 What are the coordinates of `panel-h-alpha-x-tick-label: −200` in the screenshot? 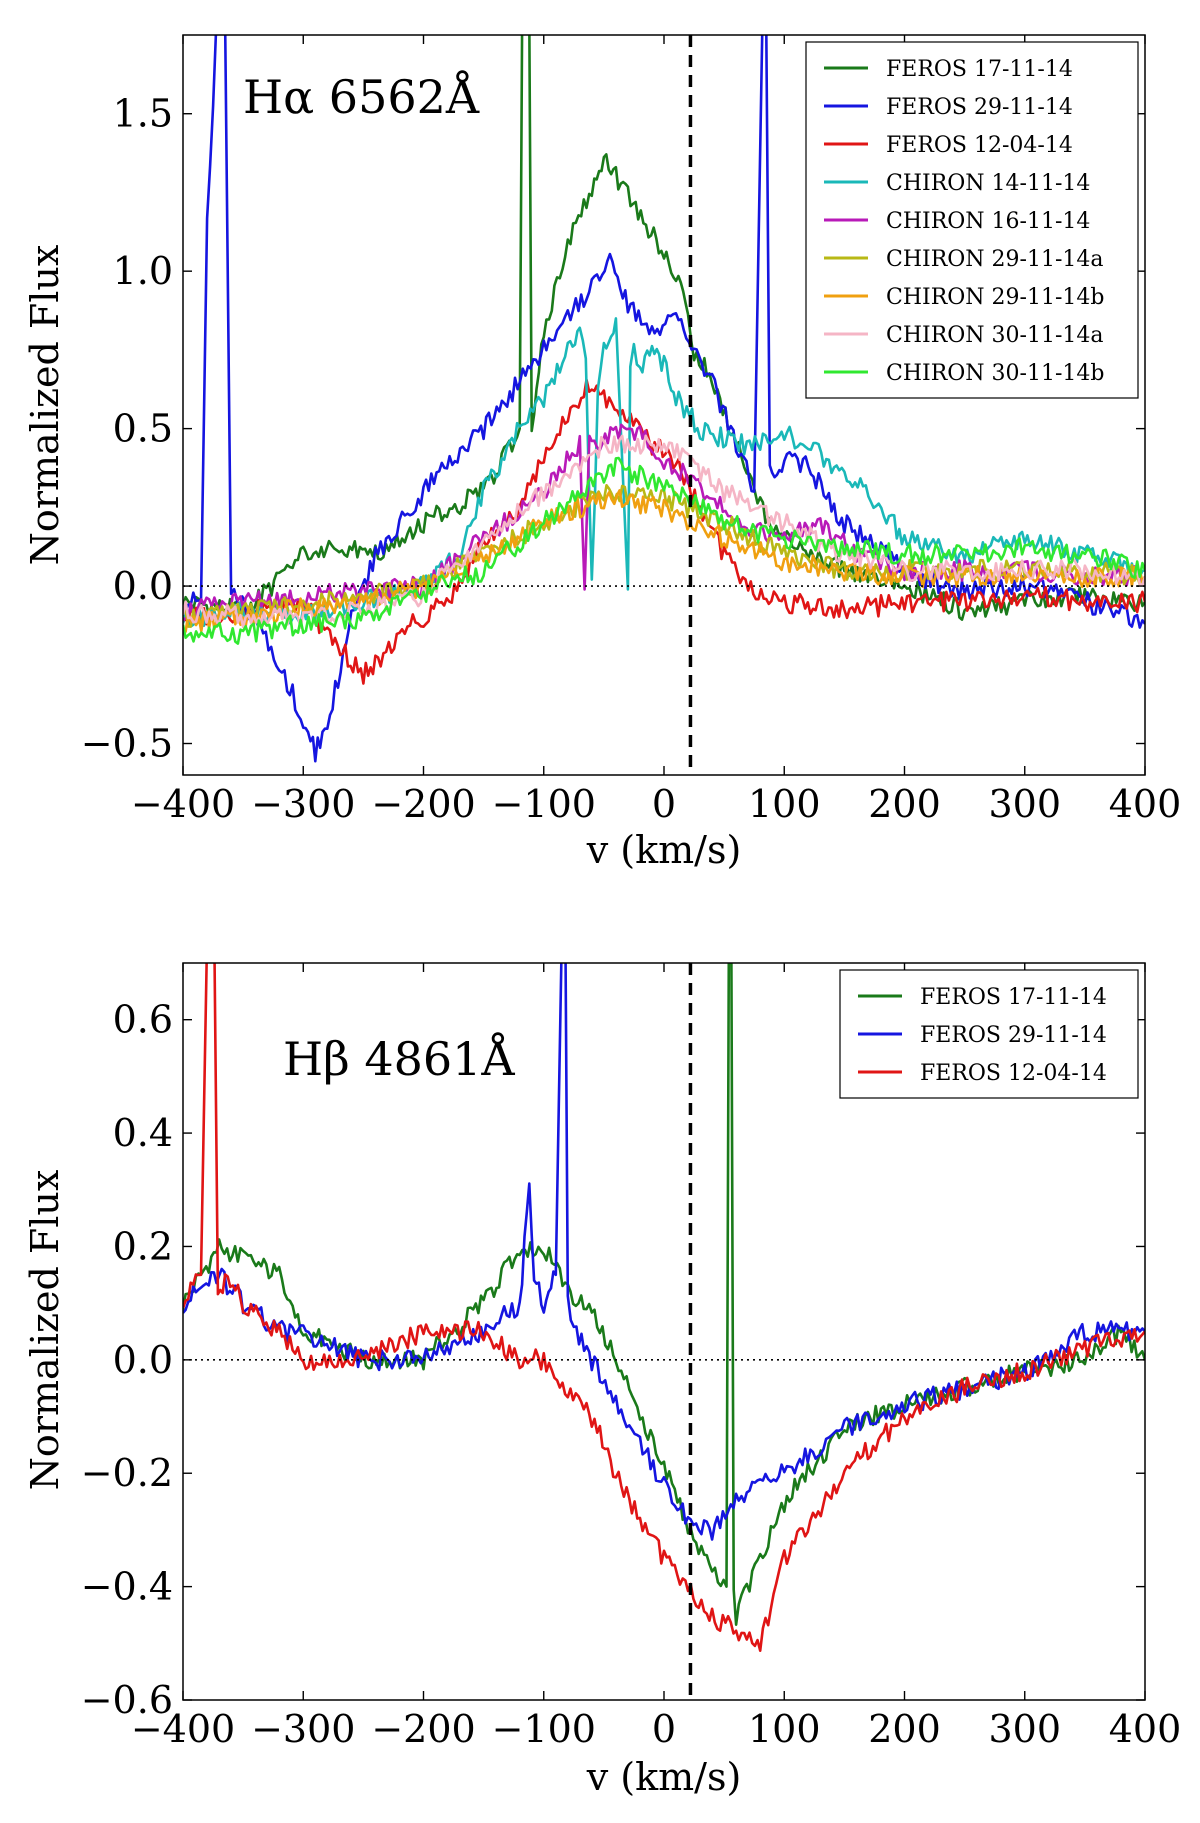 It's located at (423, 804).